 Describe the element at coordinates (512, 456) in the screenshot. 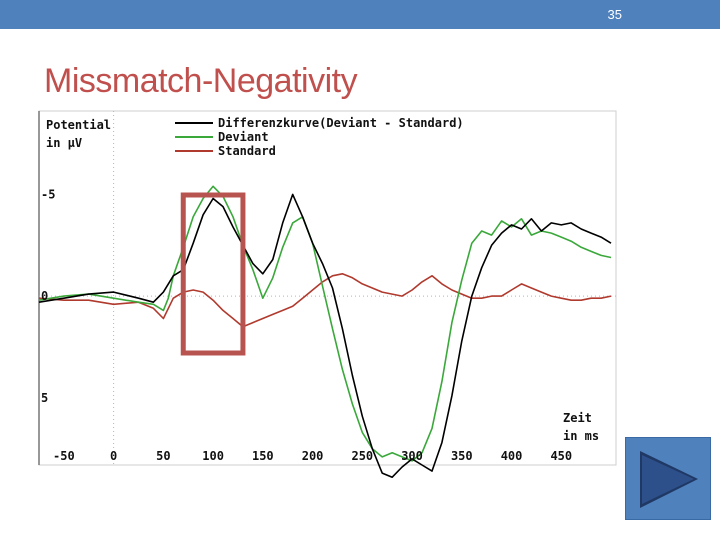

I see `x-tick-label: 400` at that location.